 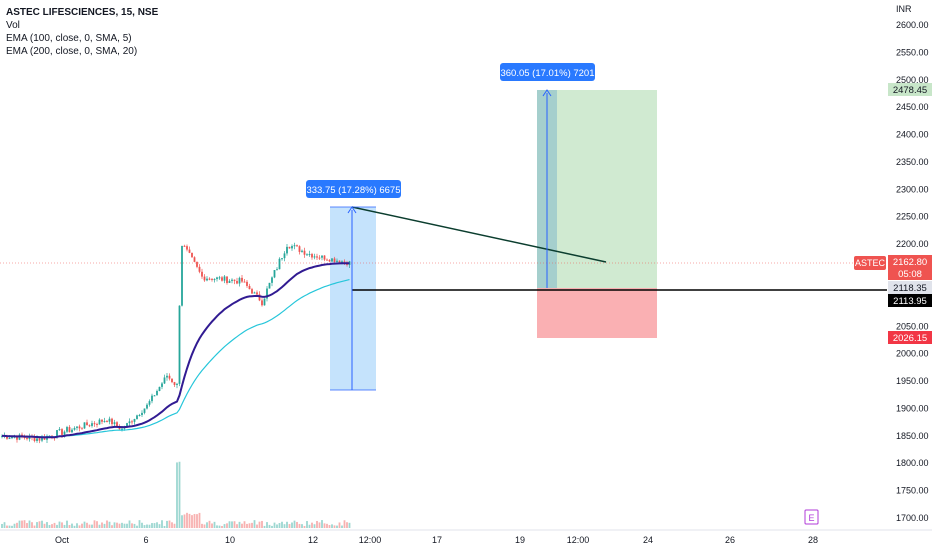 What do you see at coordinates (597, 313) in the screenshot?
I see `long-stop-zone` at bounding box center [597, 313].